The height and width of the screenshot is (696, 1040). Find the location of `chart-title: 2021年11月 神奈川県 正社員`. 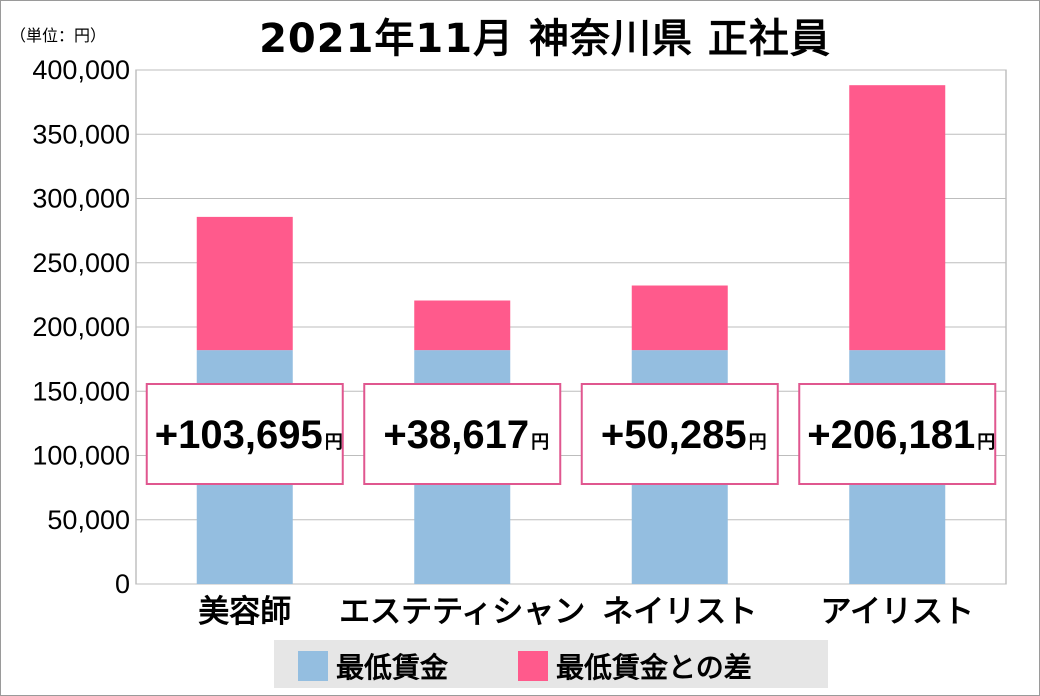

chart-title: 2021年11月 神奈川県 正社員 is located at coordinates (545, 39).